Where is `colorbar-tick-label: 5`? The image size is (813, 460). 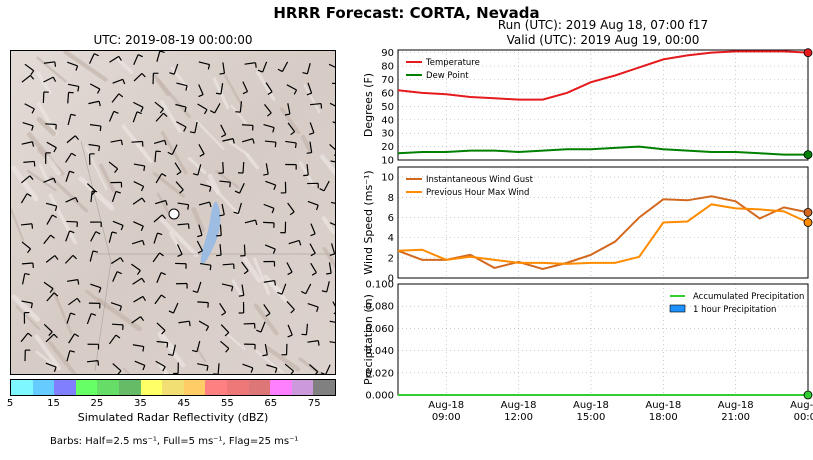
colorbar-tick-label: 5 is located at coordinates (10, 403).